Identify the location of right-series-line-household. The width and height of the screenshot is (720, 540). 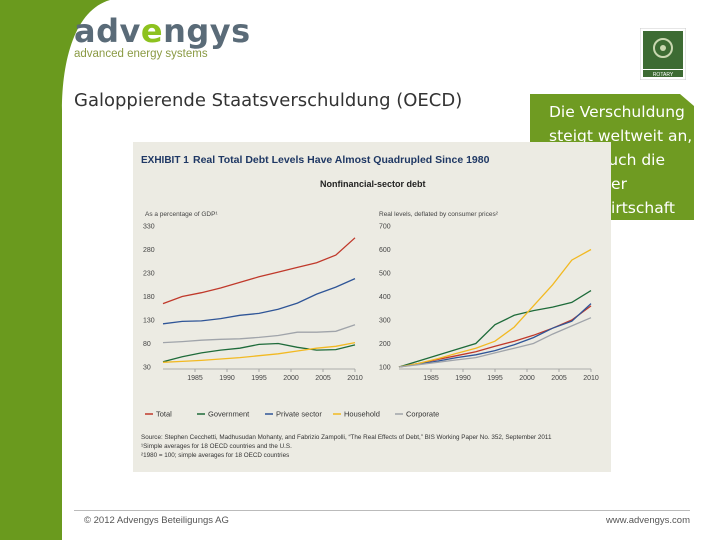
(495, 308).